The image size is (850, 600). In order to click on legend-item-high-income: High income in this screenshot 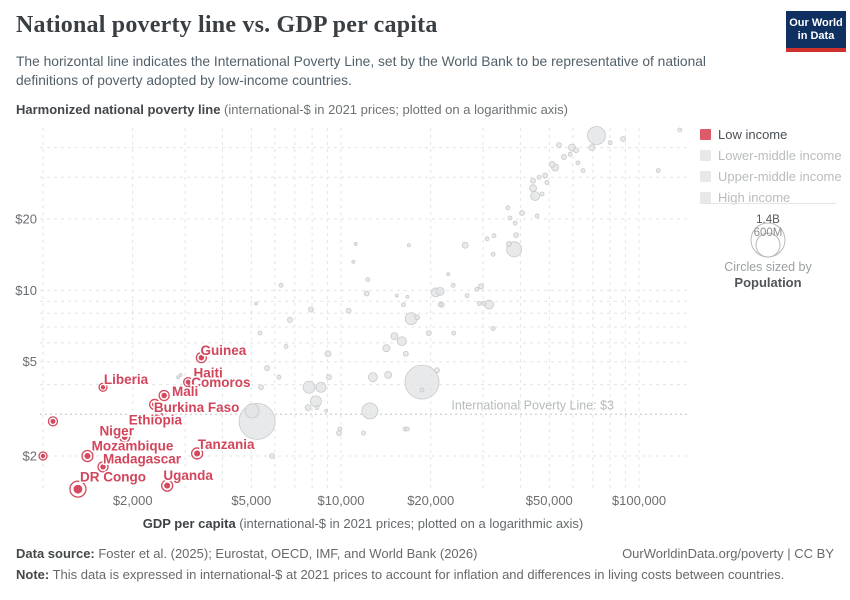, I will do `click(775, 197)`.